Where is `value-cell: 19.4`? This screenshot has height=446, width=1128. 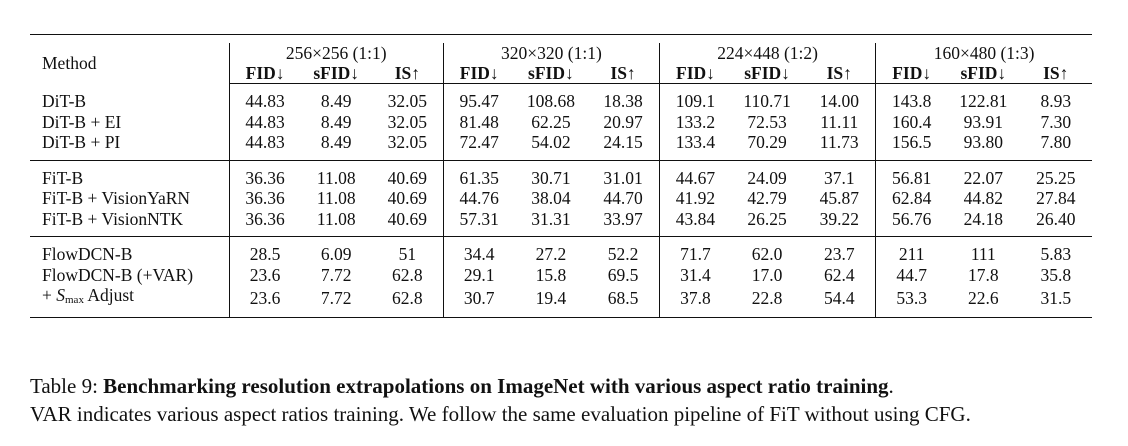 value-cell: 19.4 is located at coordinates (551, 297).